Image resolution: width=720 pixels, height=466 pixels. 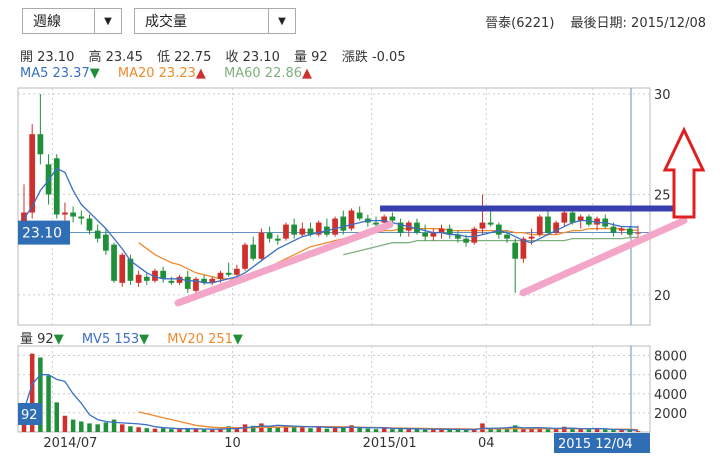 I want to click on current-price-tag-label: 23.10, so click(x=42, y=234).